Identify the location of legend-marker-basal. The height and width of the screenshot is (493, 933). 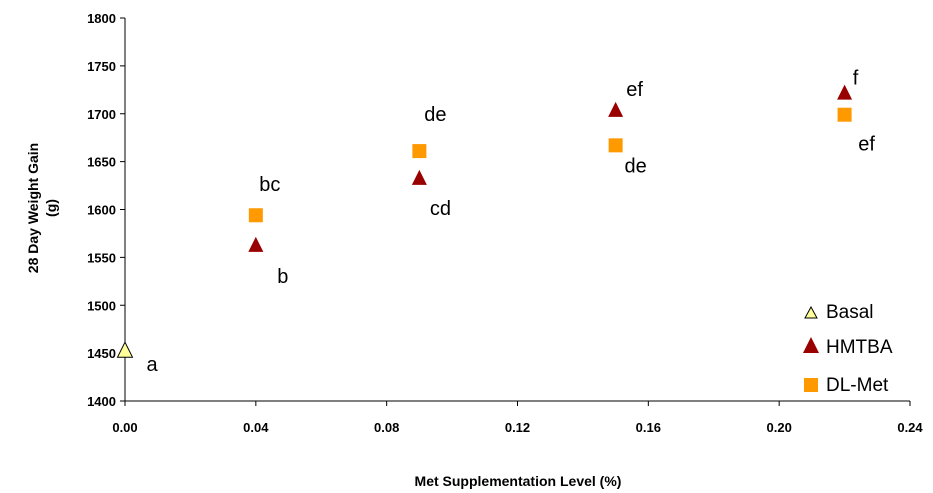
(811, 312).